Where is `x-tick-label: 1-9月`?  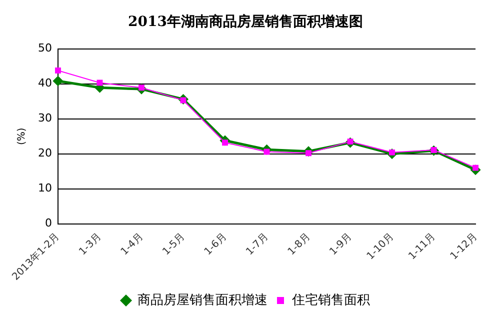 x-tick-label: 1-9月 is located at coordinates (341, 244).